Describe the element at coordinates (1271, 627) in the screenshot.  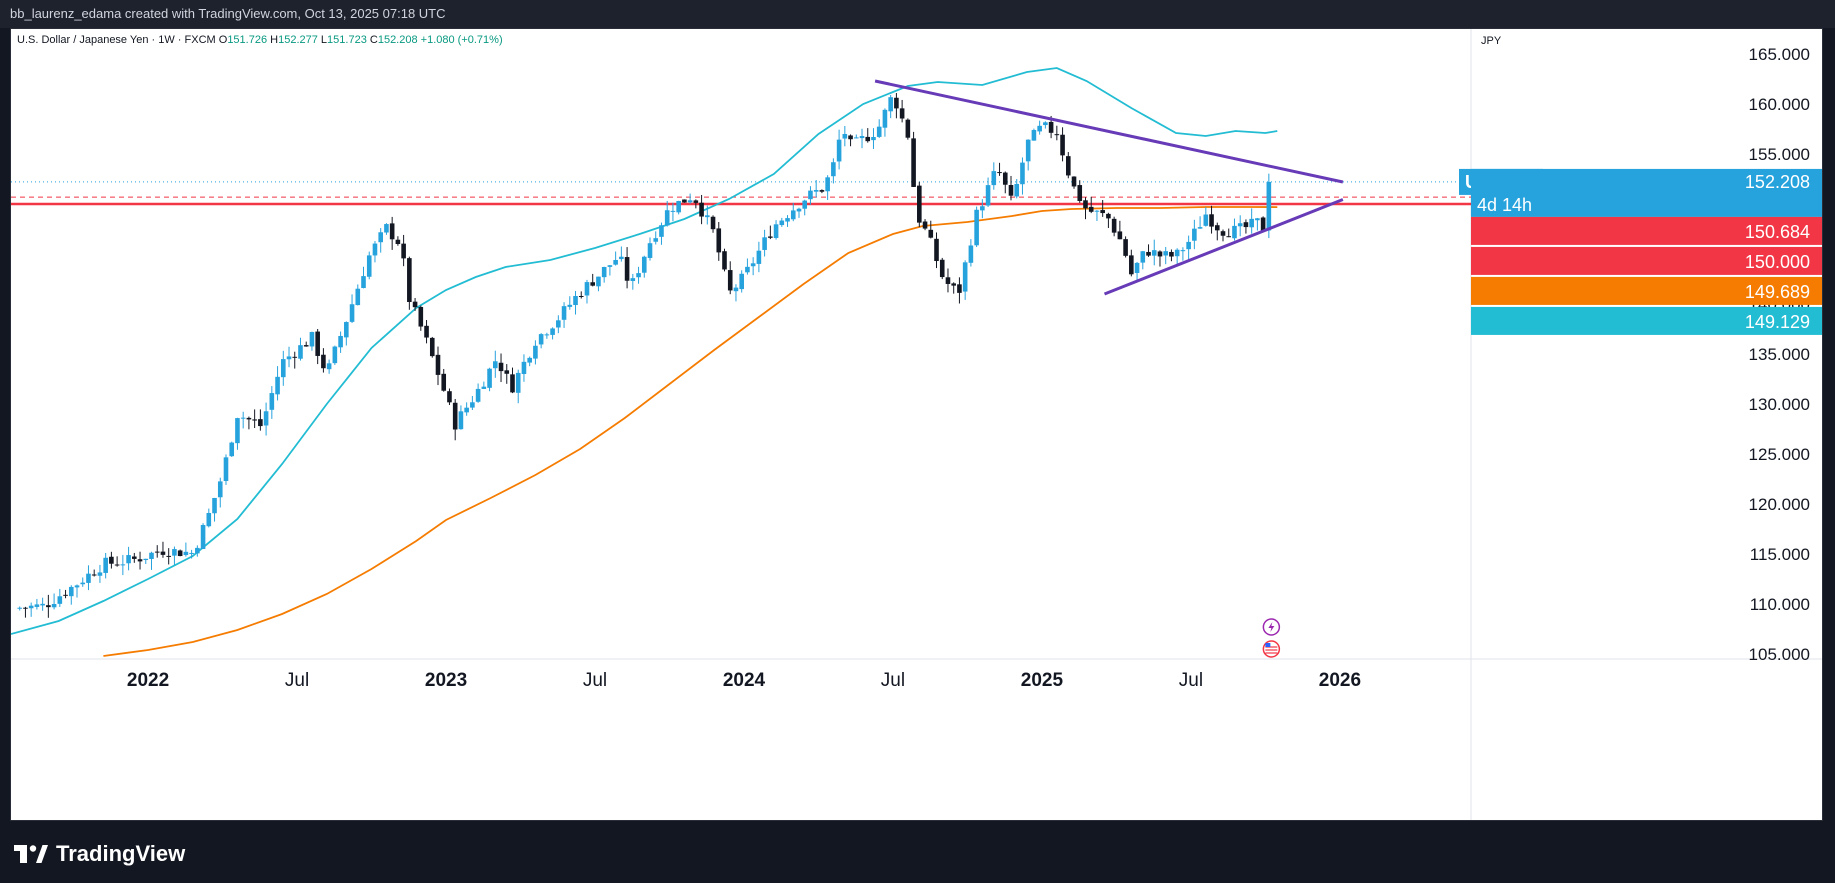
I see `lightning-icon` at that location.